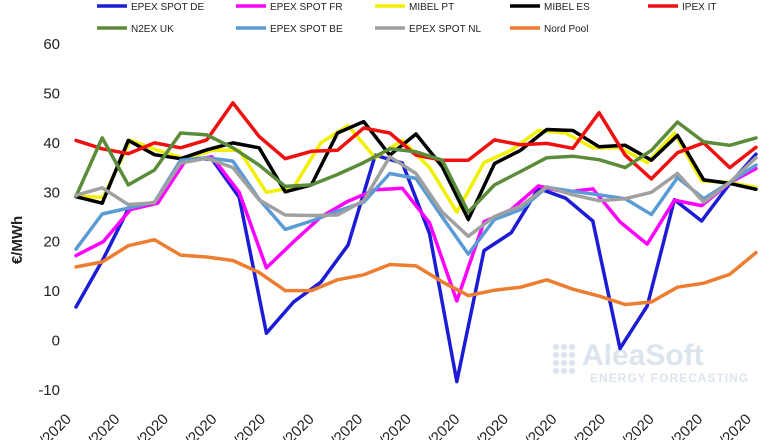  I want to click on legend-label-mibel-pt: MIBEL PT, so click(431, 7).